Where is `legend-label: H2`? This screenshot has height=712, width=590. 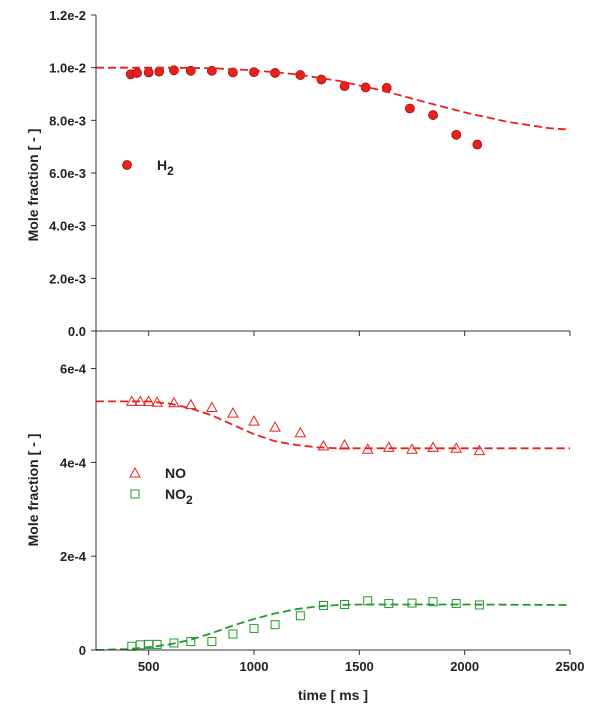
legend-label: H2 is located at coordinates (165, 167).